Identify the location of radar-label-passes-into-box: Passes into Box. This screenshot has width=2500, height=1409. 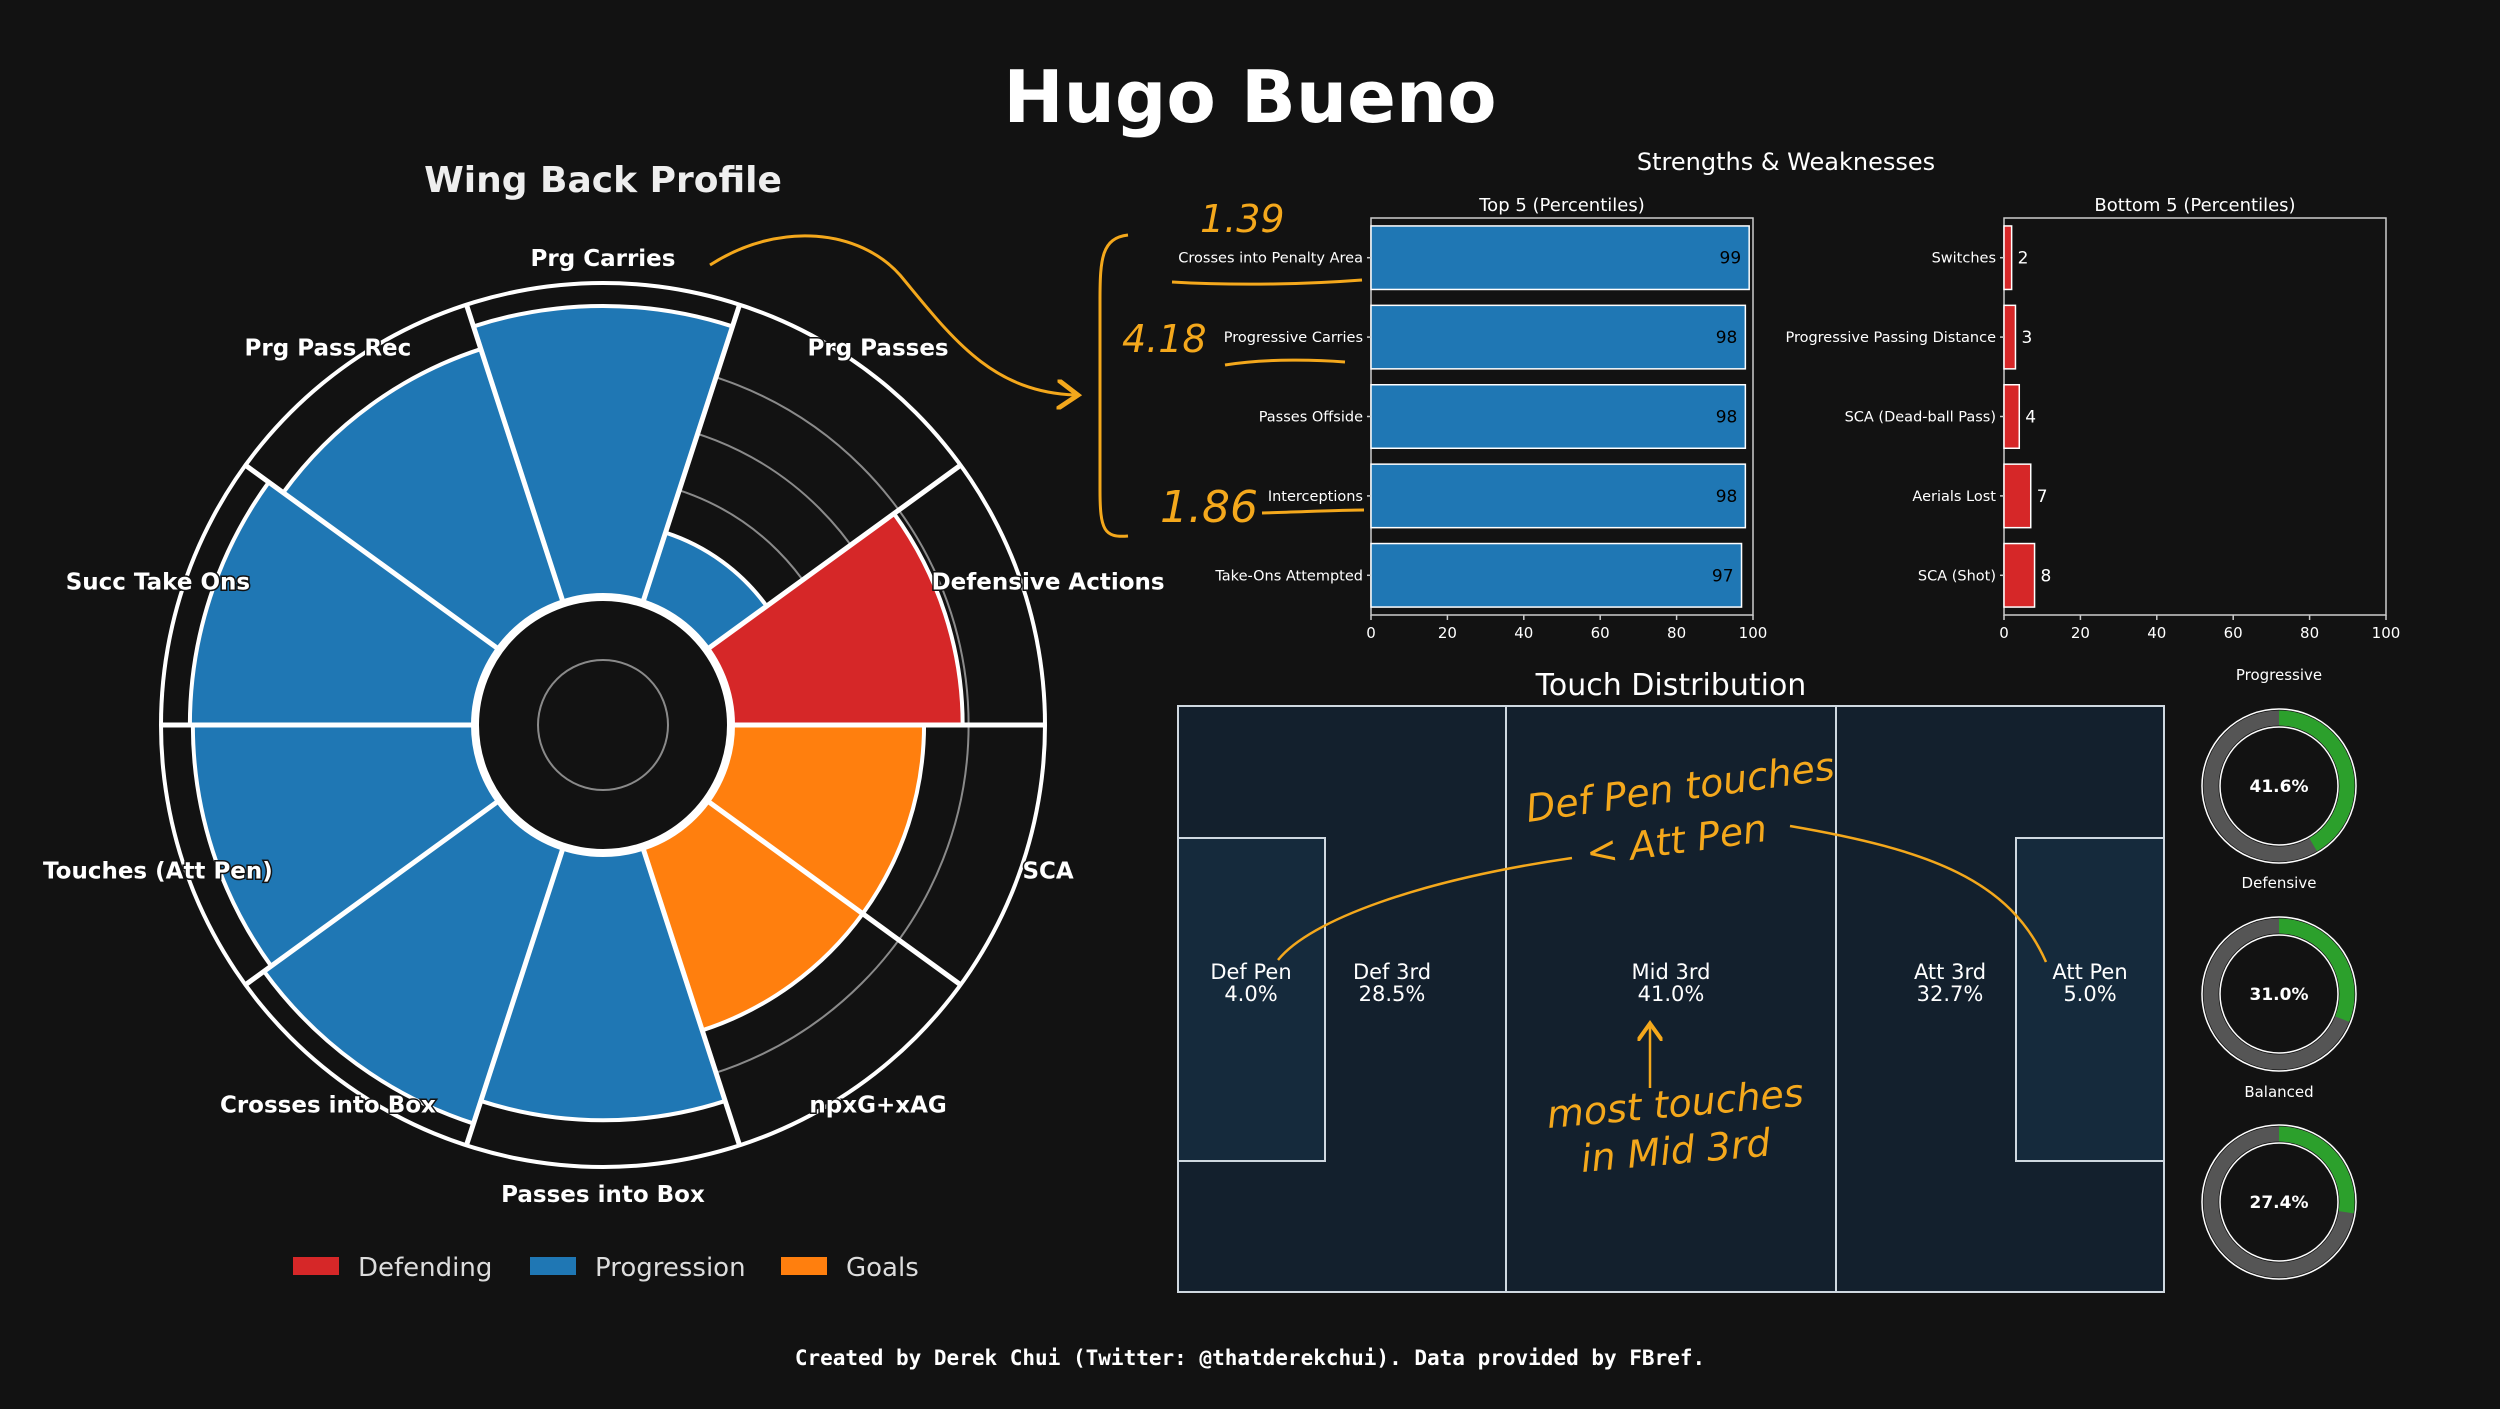
(603, 1195).